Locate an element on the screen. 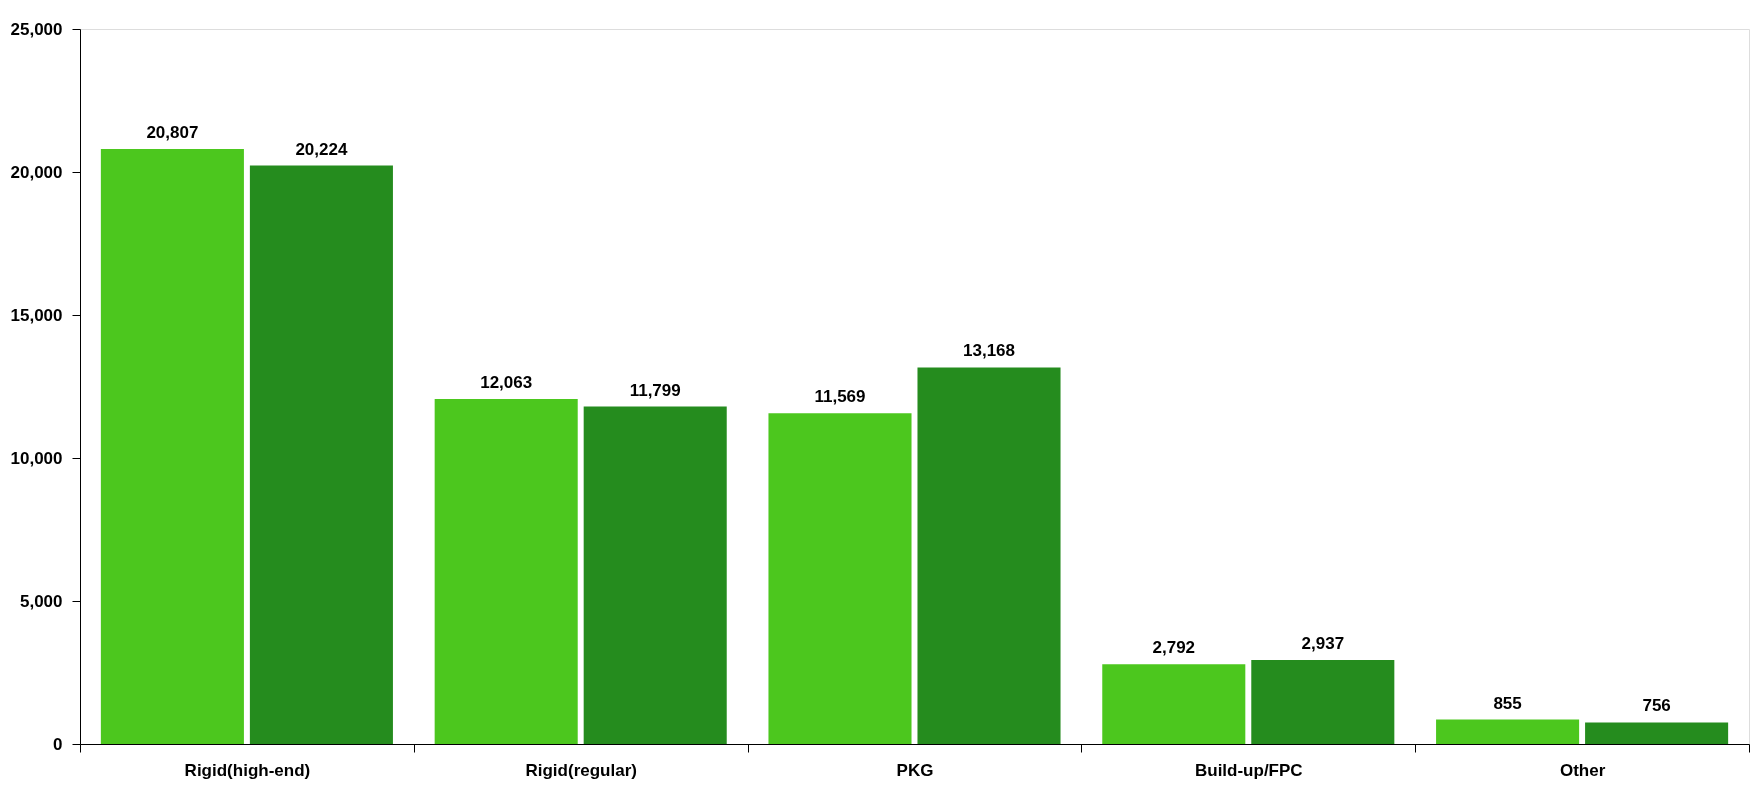  x-tick-label: PKG is located at coordinates (915, 770).